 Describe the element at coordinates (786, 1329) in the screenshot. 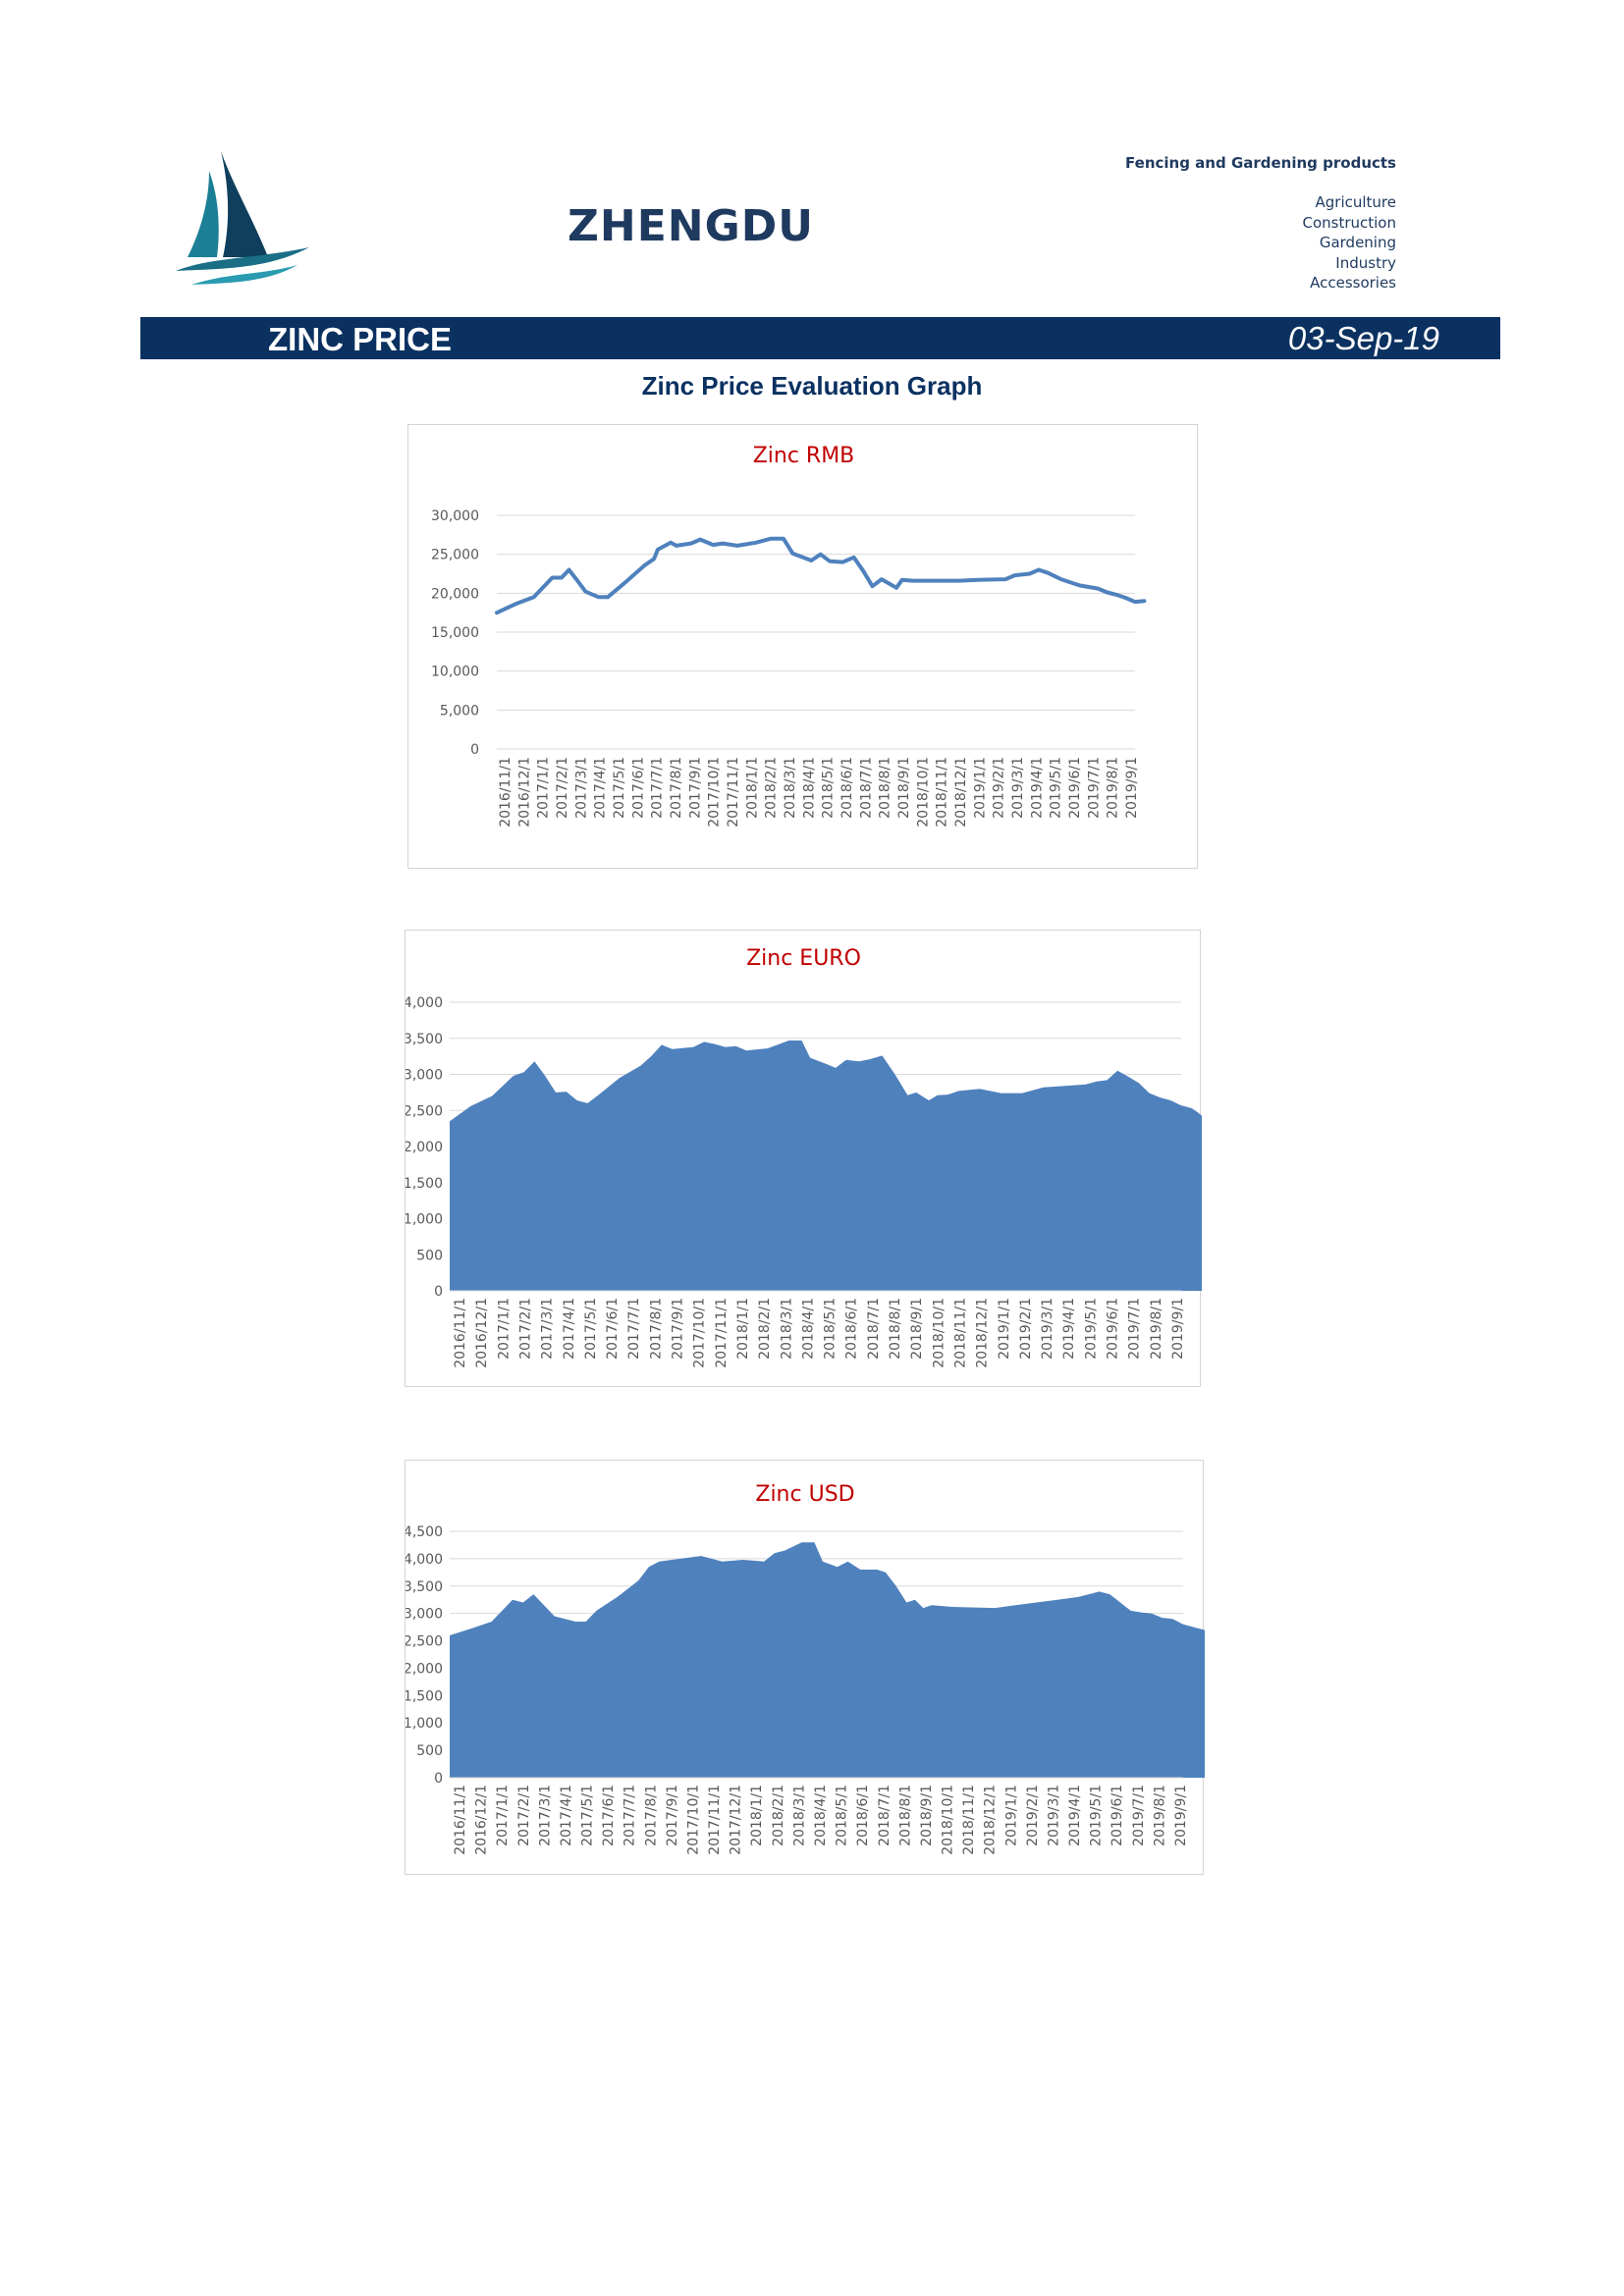

I see `x-tick-label: 2018/3/1` at that location.